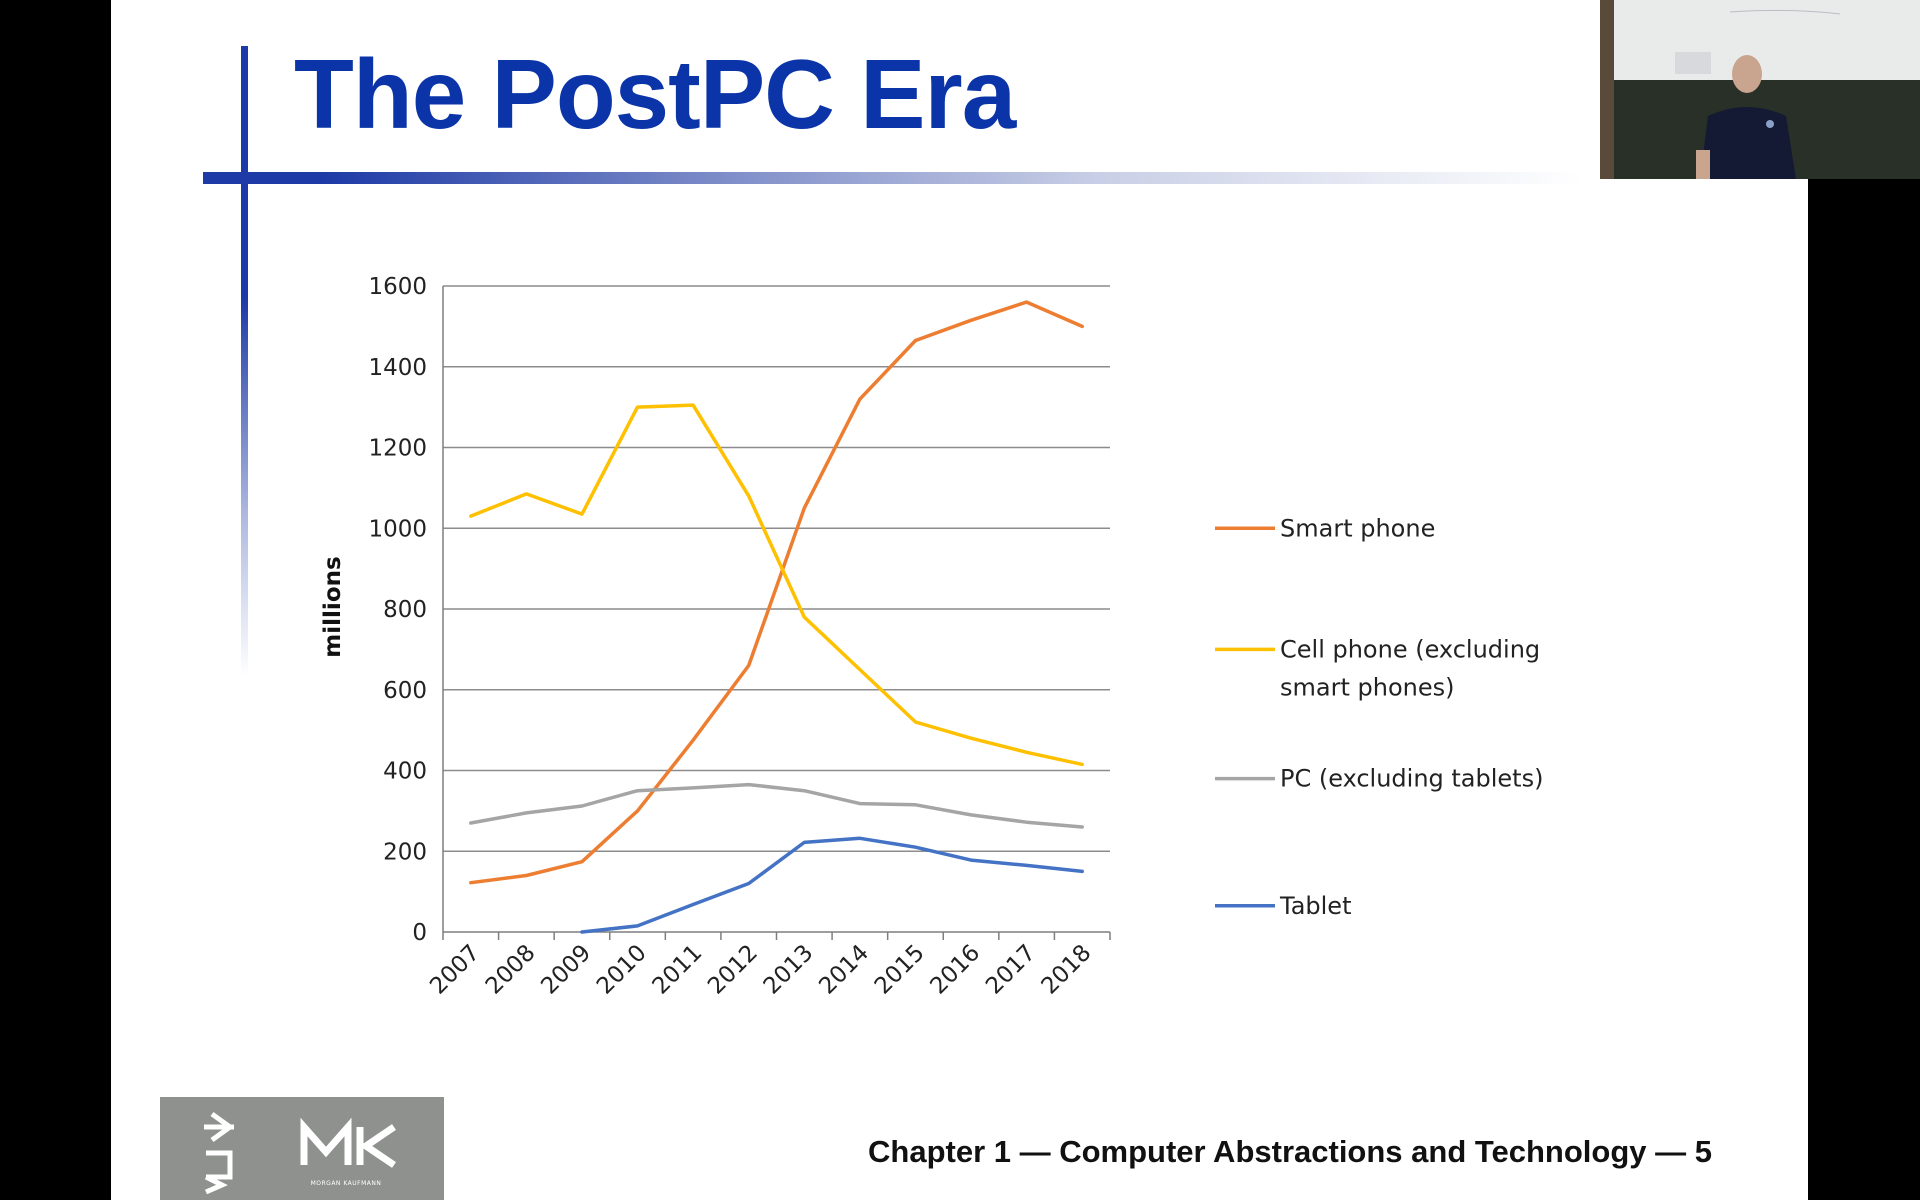 This screenshot has width=1920, height=1200. I want to click on presenter-silhouette, so click(1746, 117).